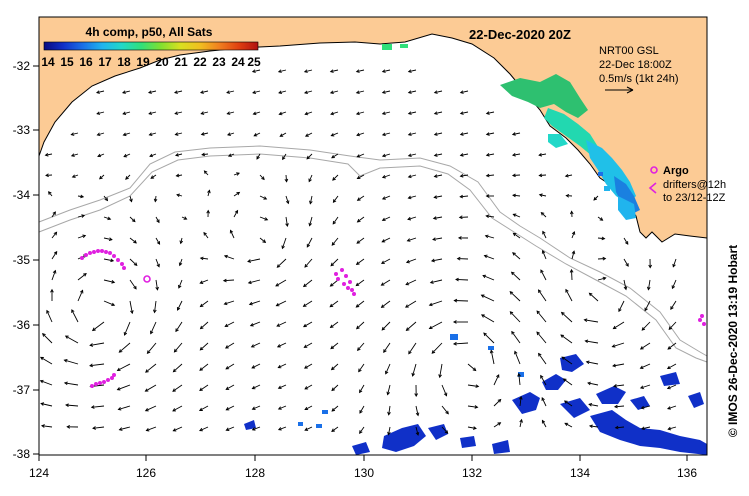  I want to click on argo-float, so click(147, 279).